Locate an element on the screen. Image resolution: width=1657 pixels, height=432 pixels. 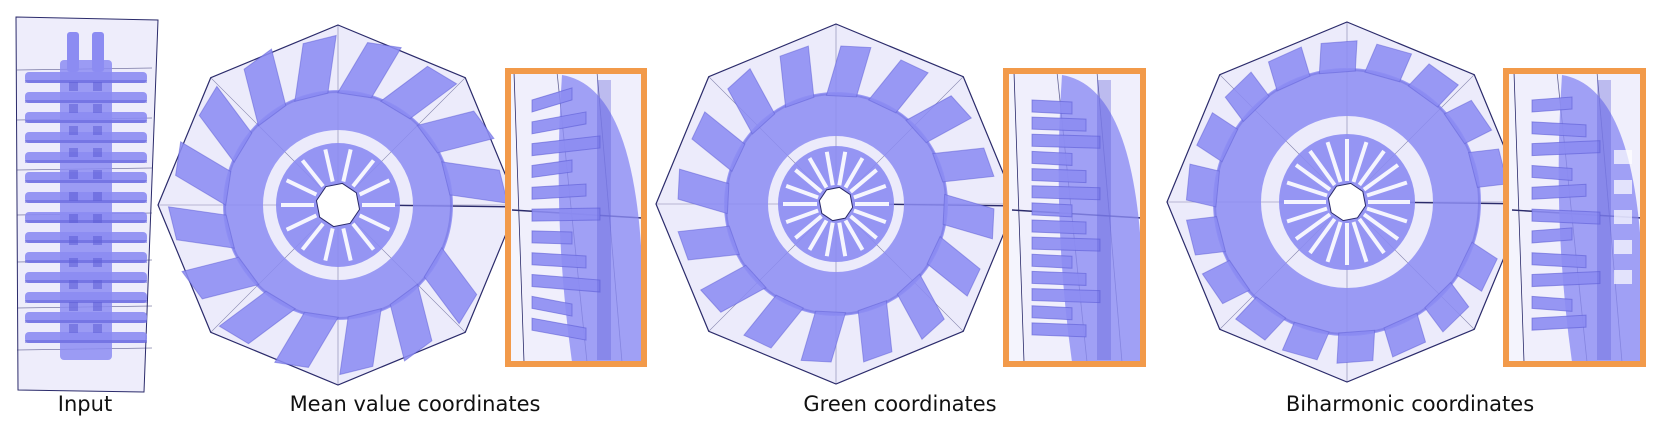
mean-value-zoom-inset is located at coordinates (575, 217).